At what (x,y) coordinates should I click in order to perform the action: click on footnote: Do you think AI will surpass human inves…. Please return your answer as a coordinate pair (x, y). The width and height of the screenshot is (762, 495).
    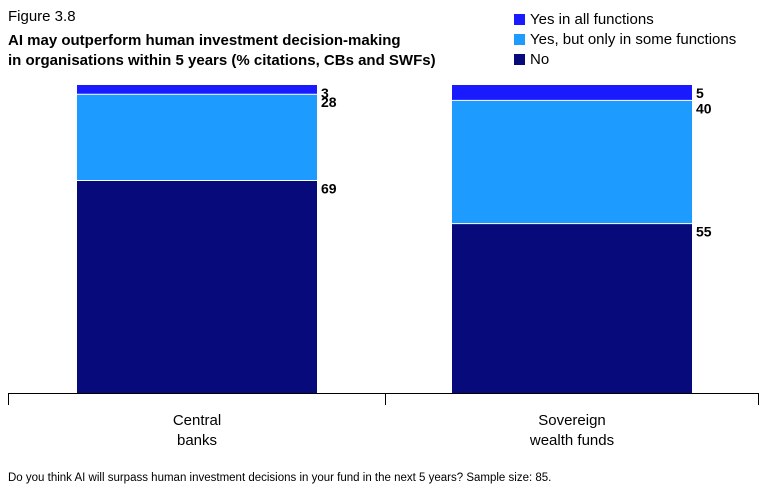
    Looking at the image, I should click on (280, 478).